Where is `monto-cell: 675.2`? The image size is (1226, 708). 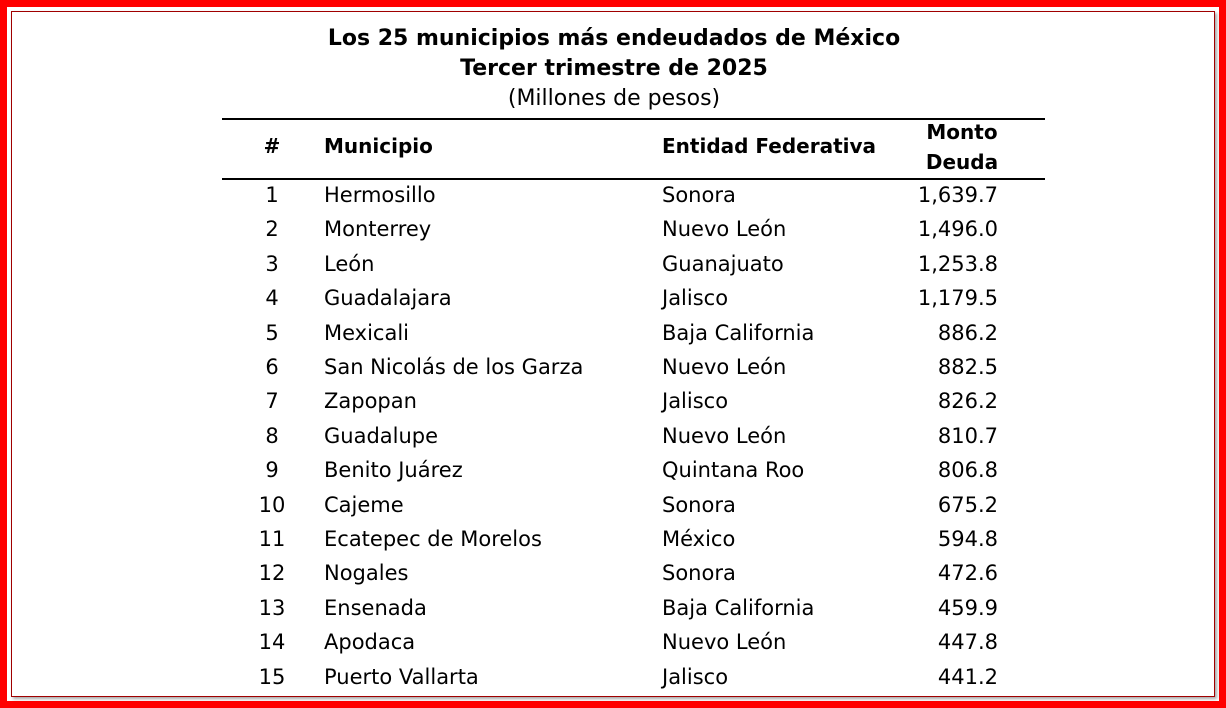
monto-cell: 675.2 is located at coordinates (967, 504).